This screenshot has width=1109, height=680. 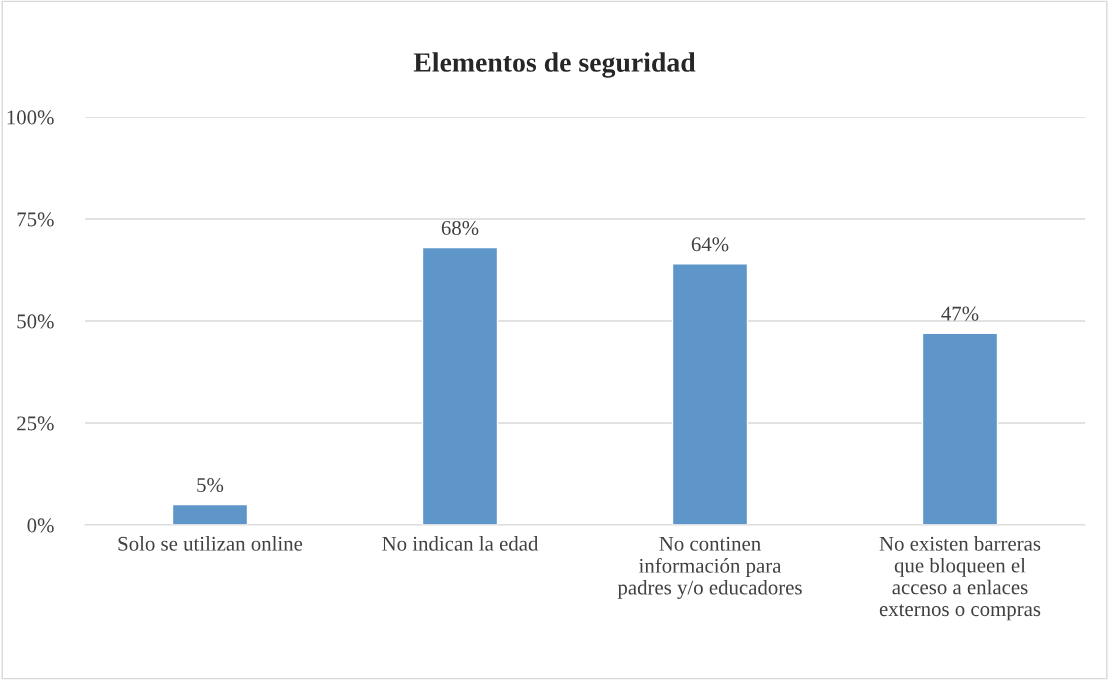 What do you see at coordinates (210, 485) in the screenshot?
I see `data-label: 5%` at bounding box center [210, 485].